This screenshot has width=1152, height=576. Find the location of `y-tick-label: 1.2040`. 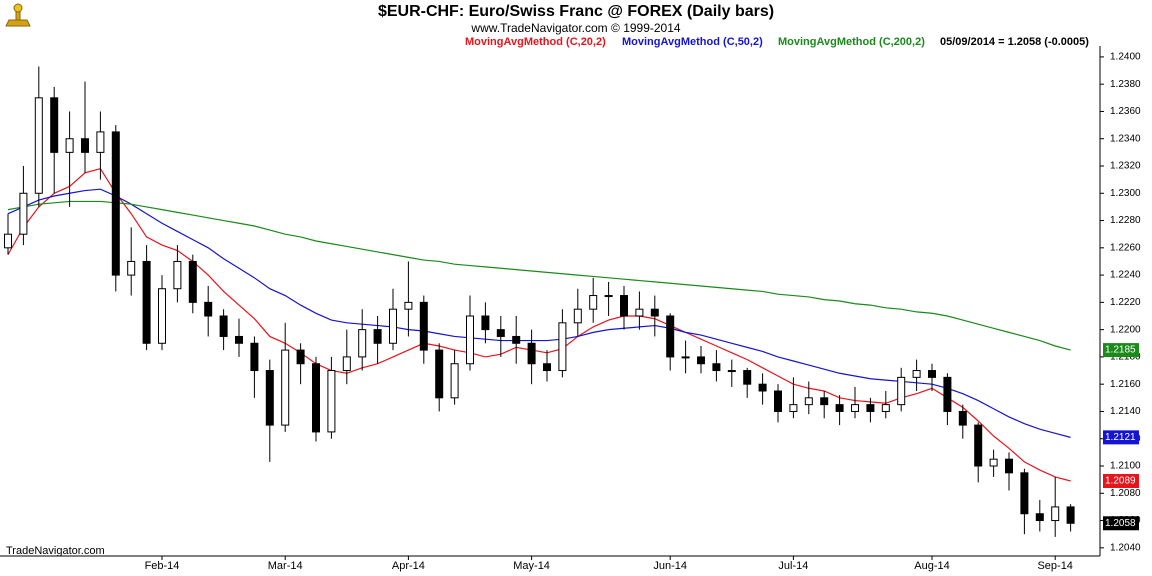

y-tick-label: 1.2040 is located at coordinates (1125, 547).